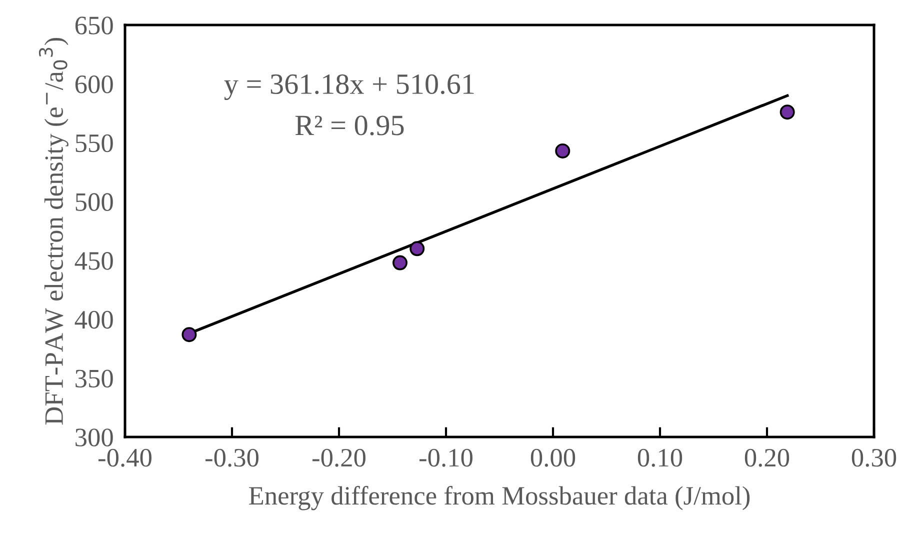 The image size is (908, 537). Describe the element at coordinates (874, 457) in the screenshot. I see `x-tick-label: 0.30` at that location.